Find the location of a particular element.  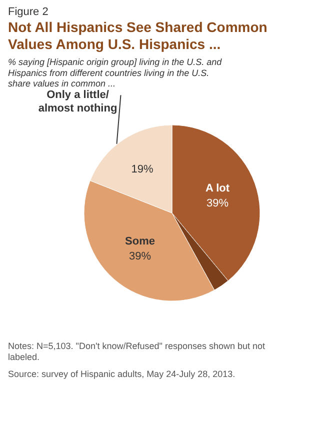

slice-label: Some is located at coordinates (140, 241).